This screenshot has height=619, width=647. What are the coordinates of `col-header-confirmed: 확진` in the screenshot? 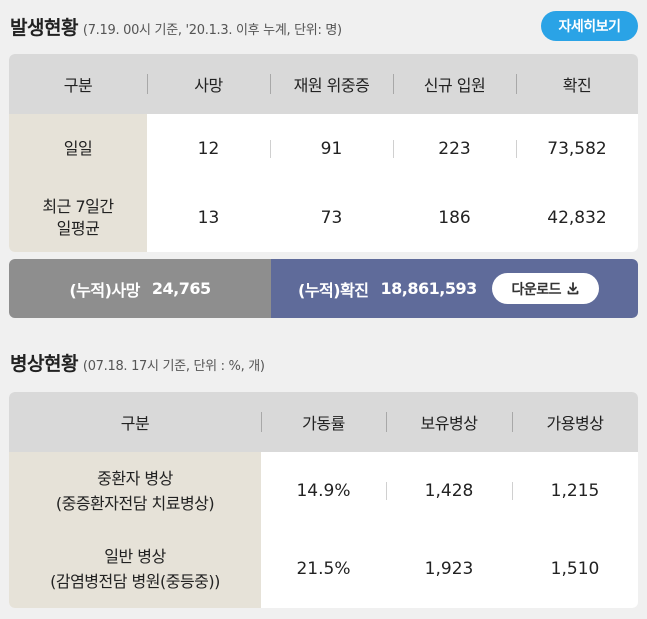 It's located at (577, 84).